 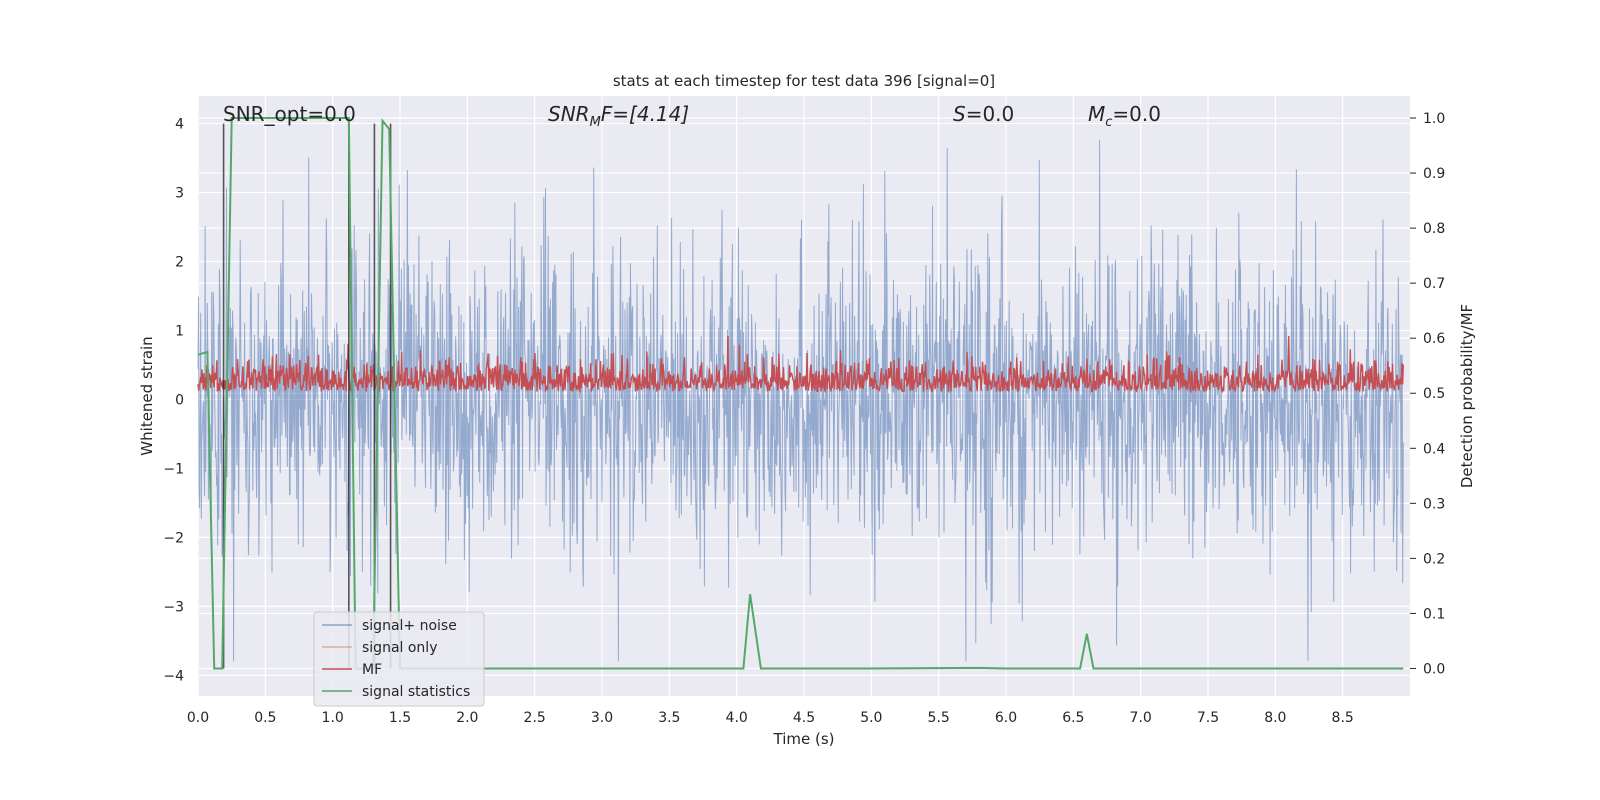 I want to click on x-axis-label: Time (s), so click(x=804, y=739).